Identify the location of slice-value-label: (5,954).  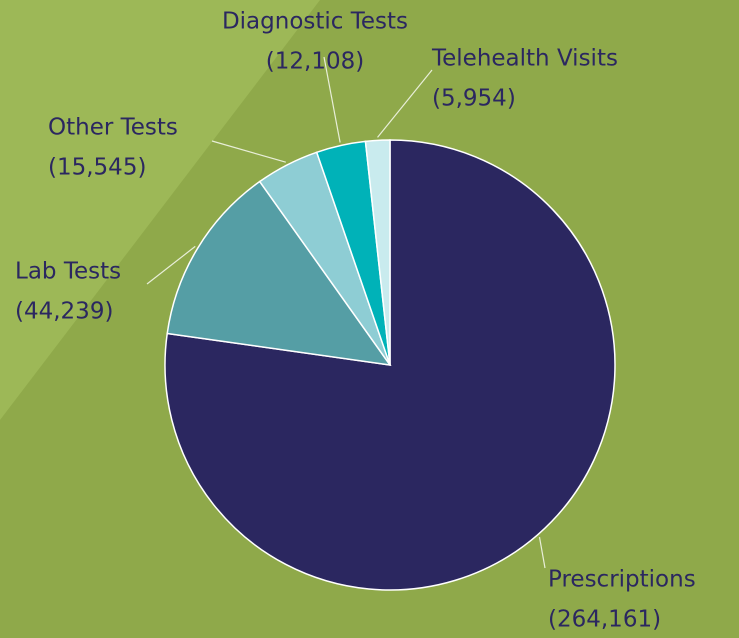
(474, 99).